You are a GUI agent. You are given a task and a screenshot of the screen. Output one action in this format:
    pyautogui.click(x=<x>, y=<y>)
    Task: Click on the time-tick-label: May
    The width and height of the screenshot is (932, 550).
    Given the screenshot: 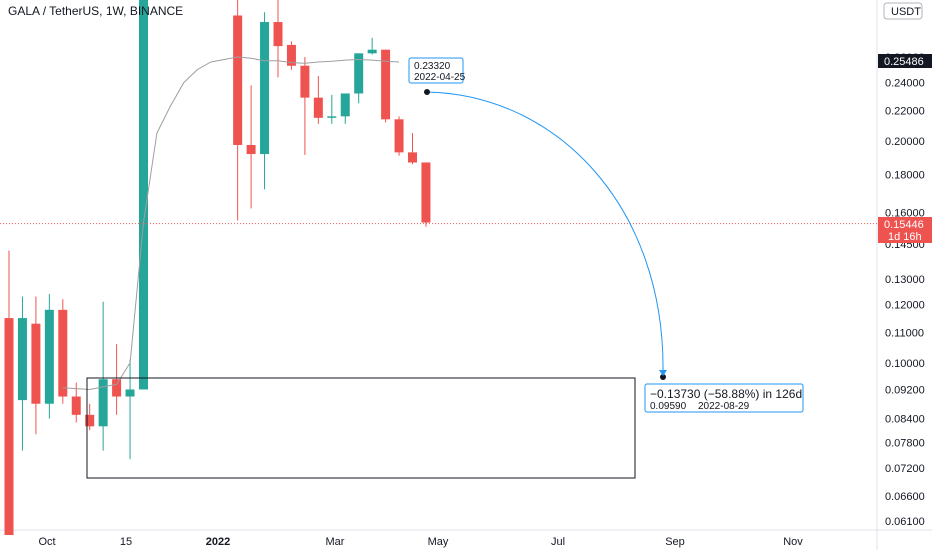 What is the action you would take?
    pyautogui.click(x=438, y=542)
    